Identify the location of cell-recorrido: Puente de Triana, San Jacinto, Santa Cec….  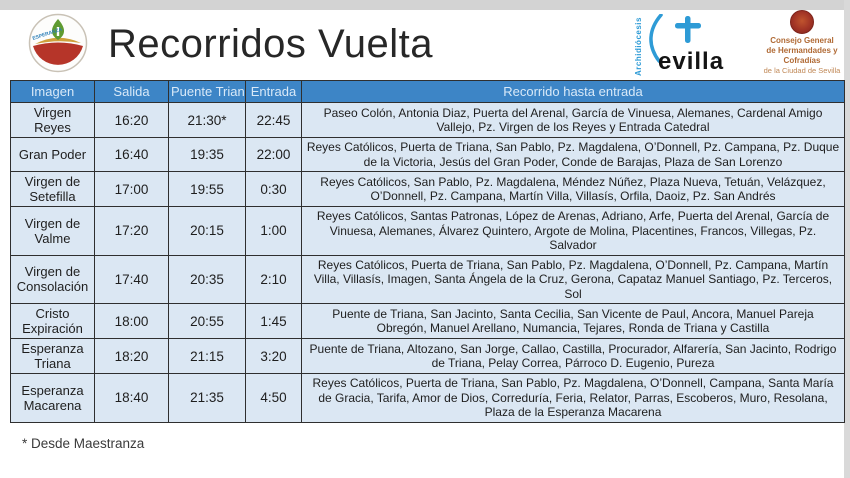
(573, 321).